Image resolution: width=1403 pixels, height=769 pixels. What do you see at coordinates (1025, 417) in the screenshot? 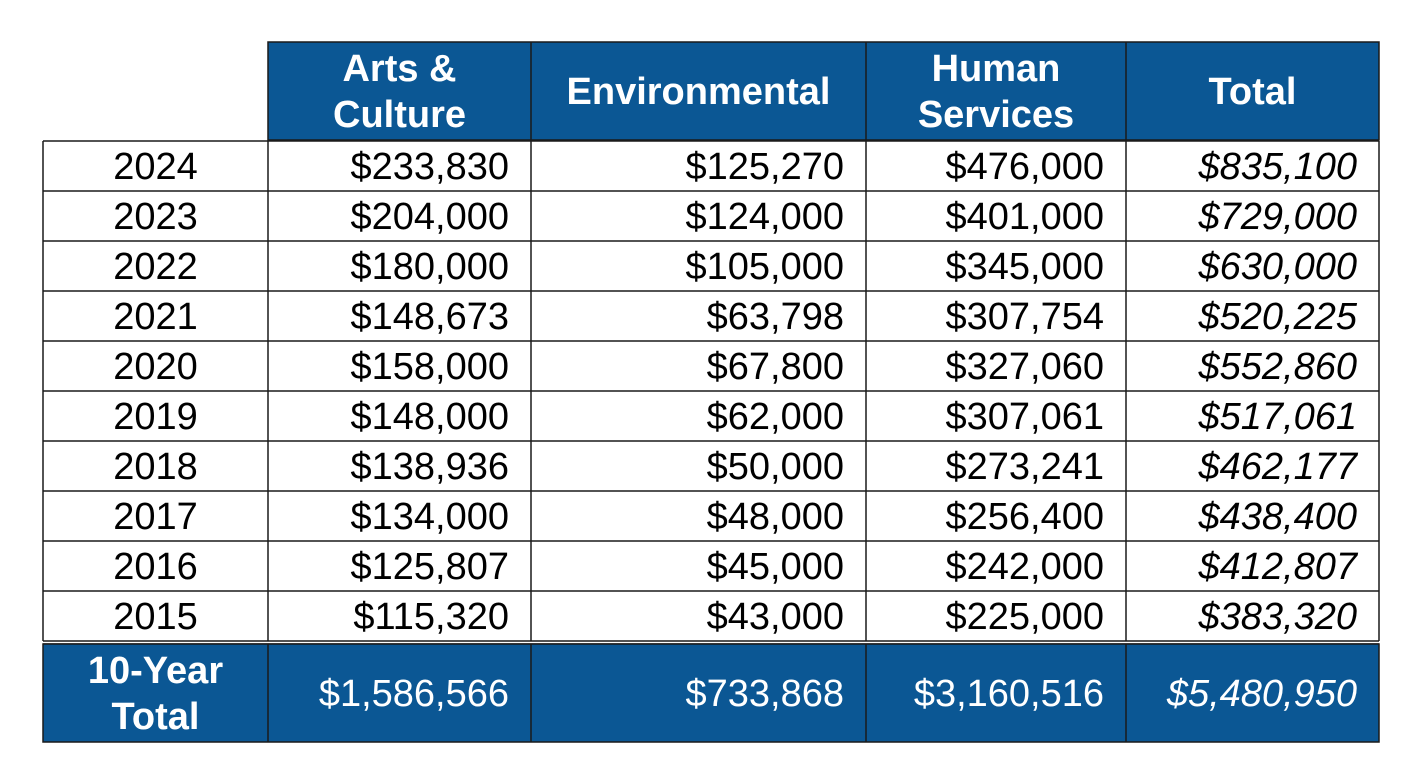
I see `cell-human-2019: $307,061` at bounding box center [1025, 417].